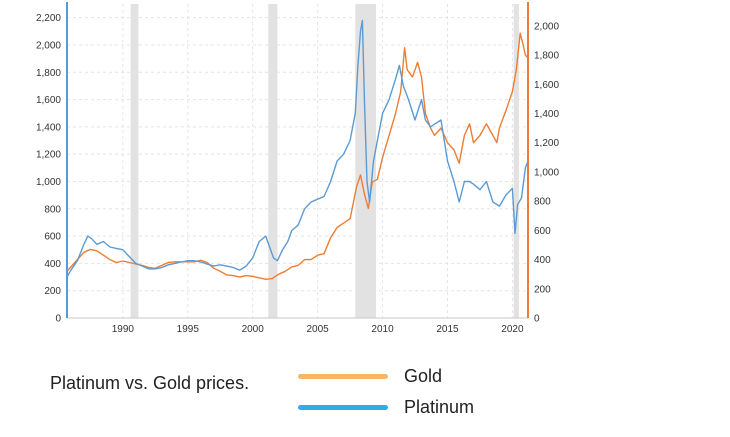 The image size is (730, 437). What do you see at coordinates (423, 375) in the screenshot?
I see `legend-label-gold: Gold` at bounding box center [423, 375].